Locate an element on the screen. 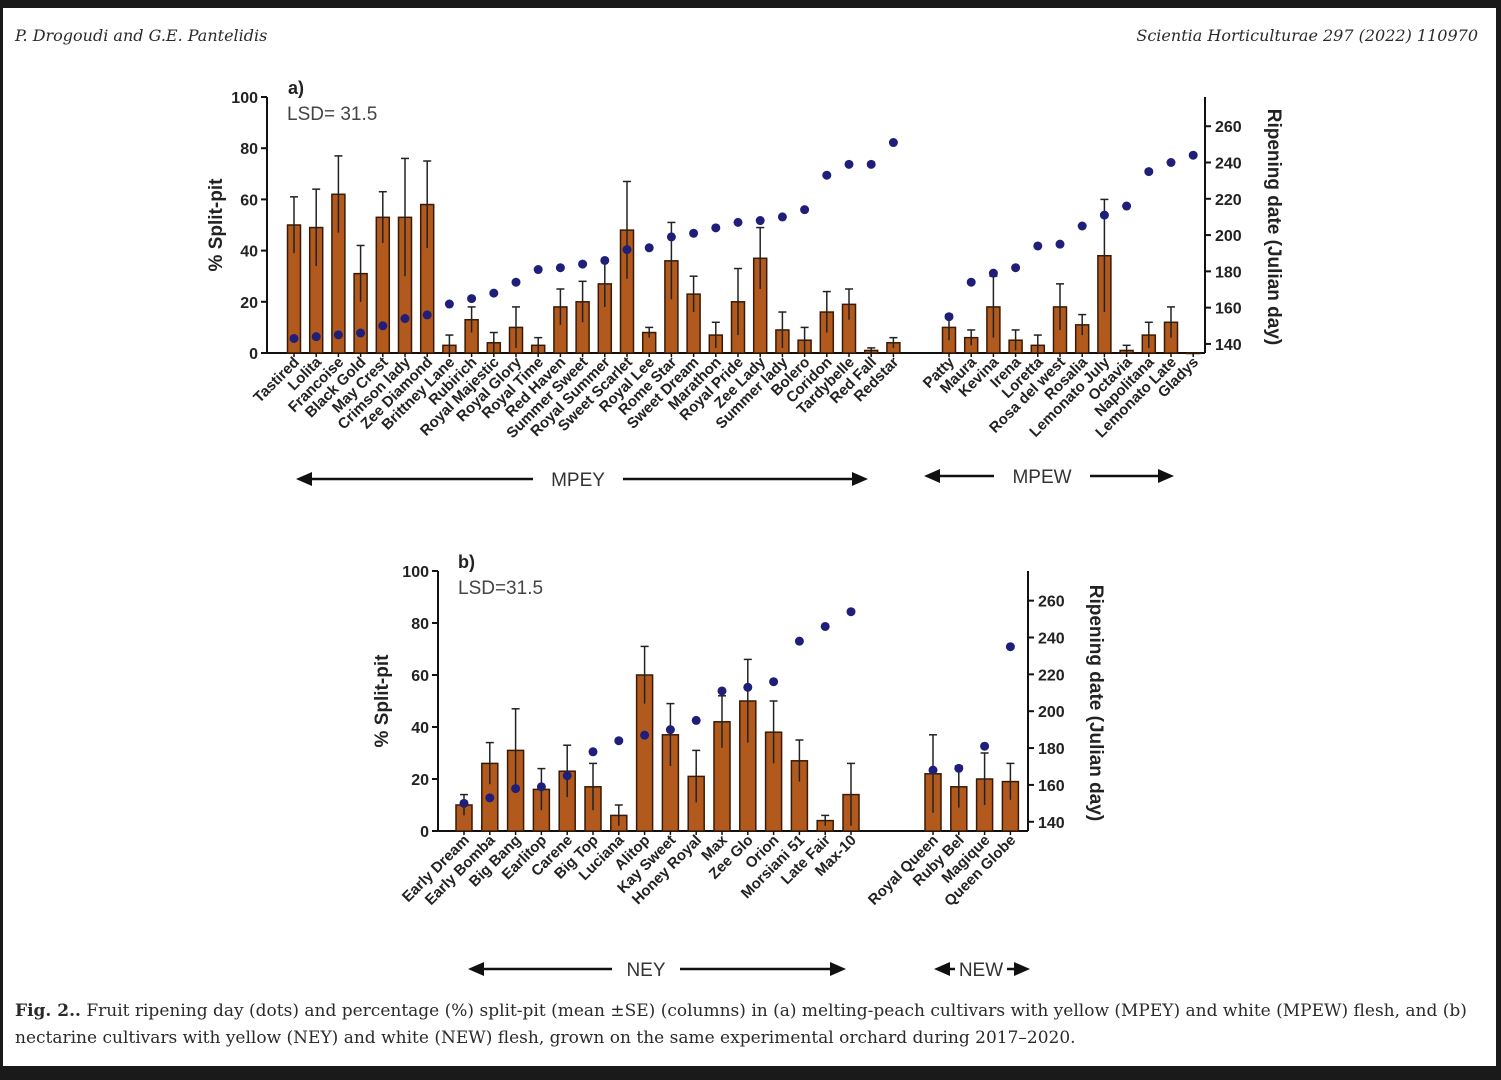 This screenshot has width=1501, height=1080. group-label: NEY is located at coordinates (645, 970).